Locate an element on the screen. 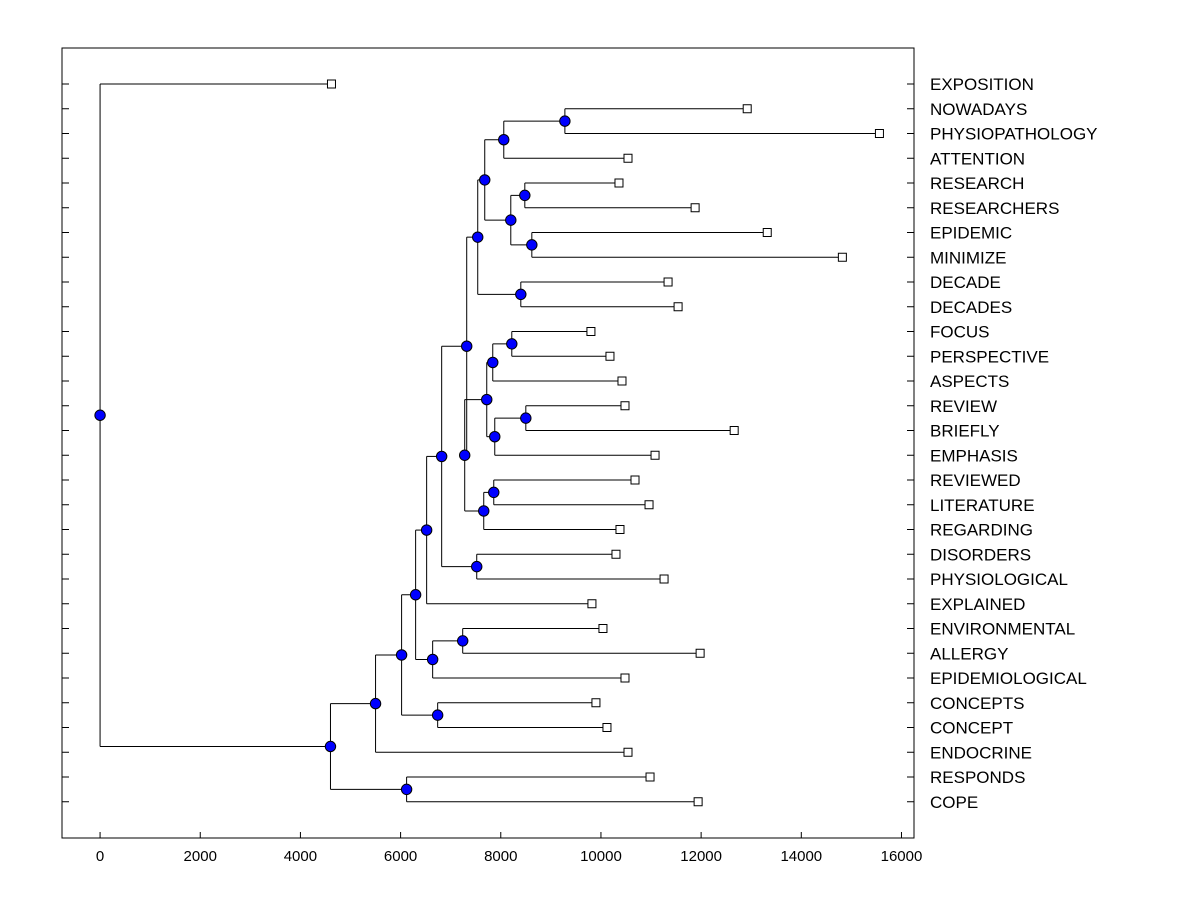 The width and height of the screenshot is (1200, 900). merge-node-N13 is located at coordinates (487, 399).